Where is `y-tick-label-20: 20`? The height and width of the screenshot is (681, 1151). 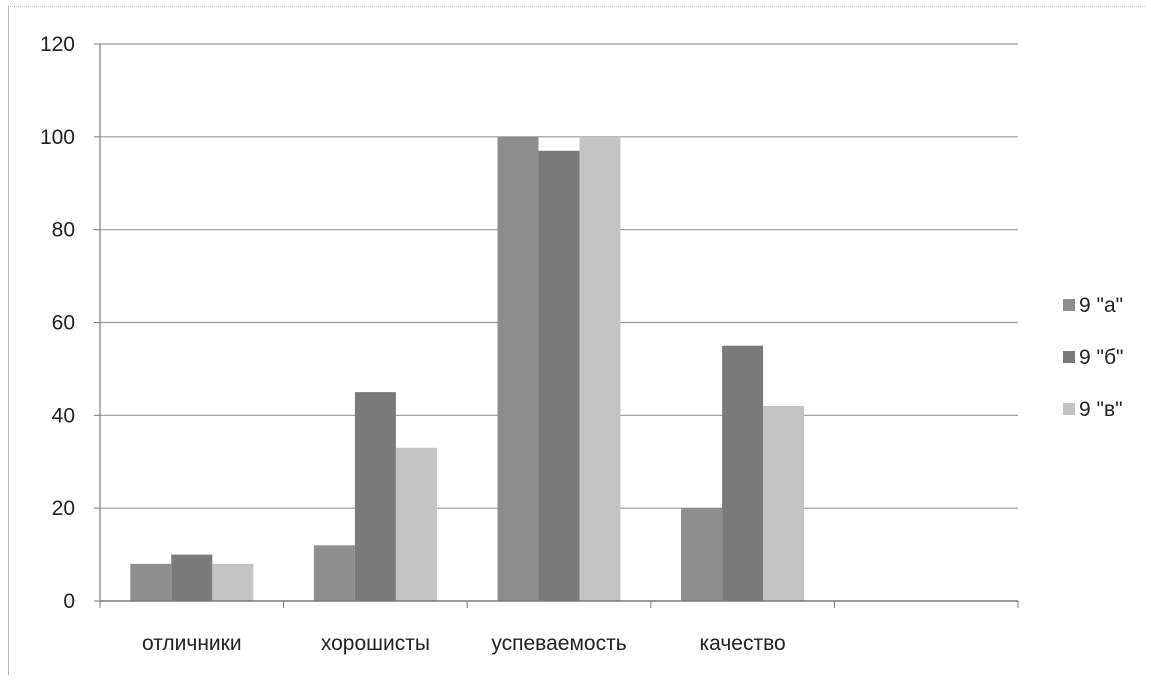
y-tick-label-20: 20 is located at coordinates (63, 508).